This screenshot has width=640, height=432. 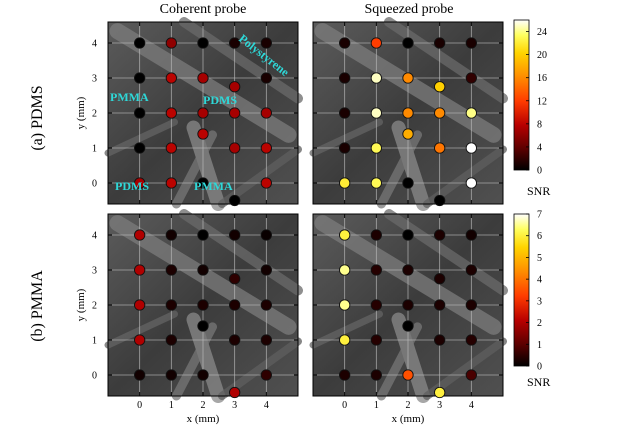 I want to click on y-axis-label: y (mm), so click(x=81, y=304).